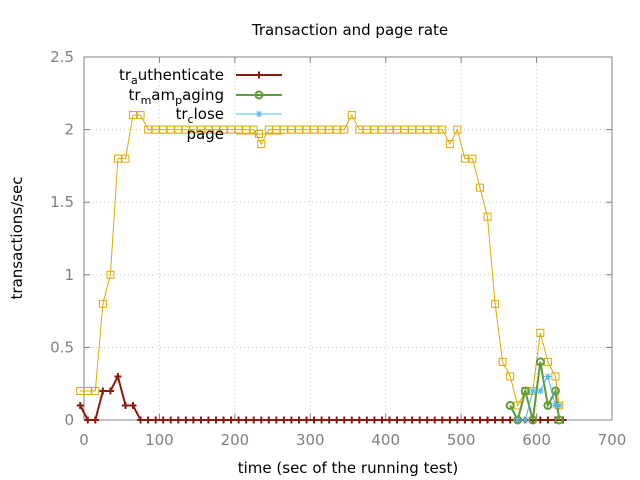 This screenshot has width=640, height=480. Describe the element at coordinates (62, 347) in the screenshot. I see `y-tick-label-1: 0.5` at that location.